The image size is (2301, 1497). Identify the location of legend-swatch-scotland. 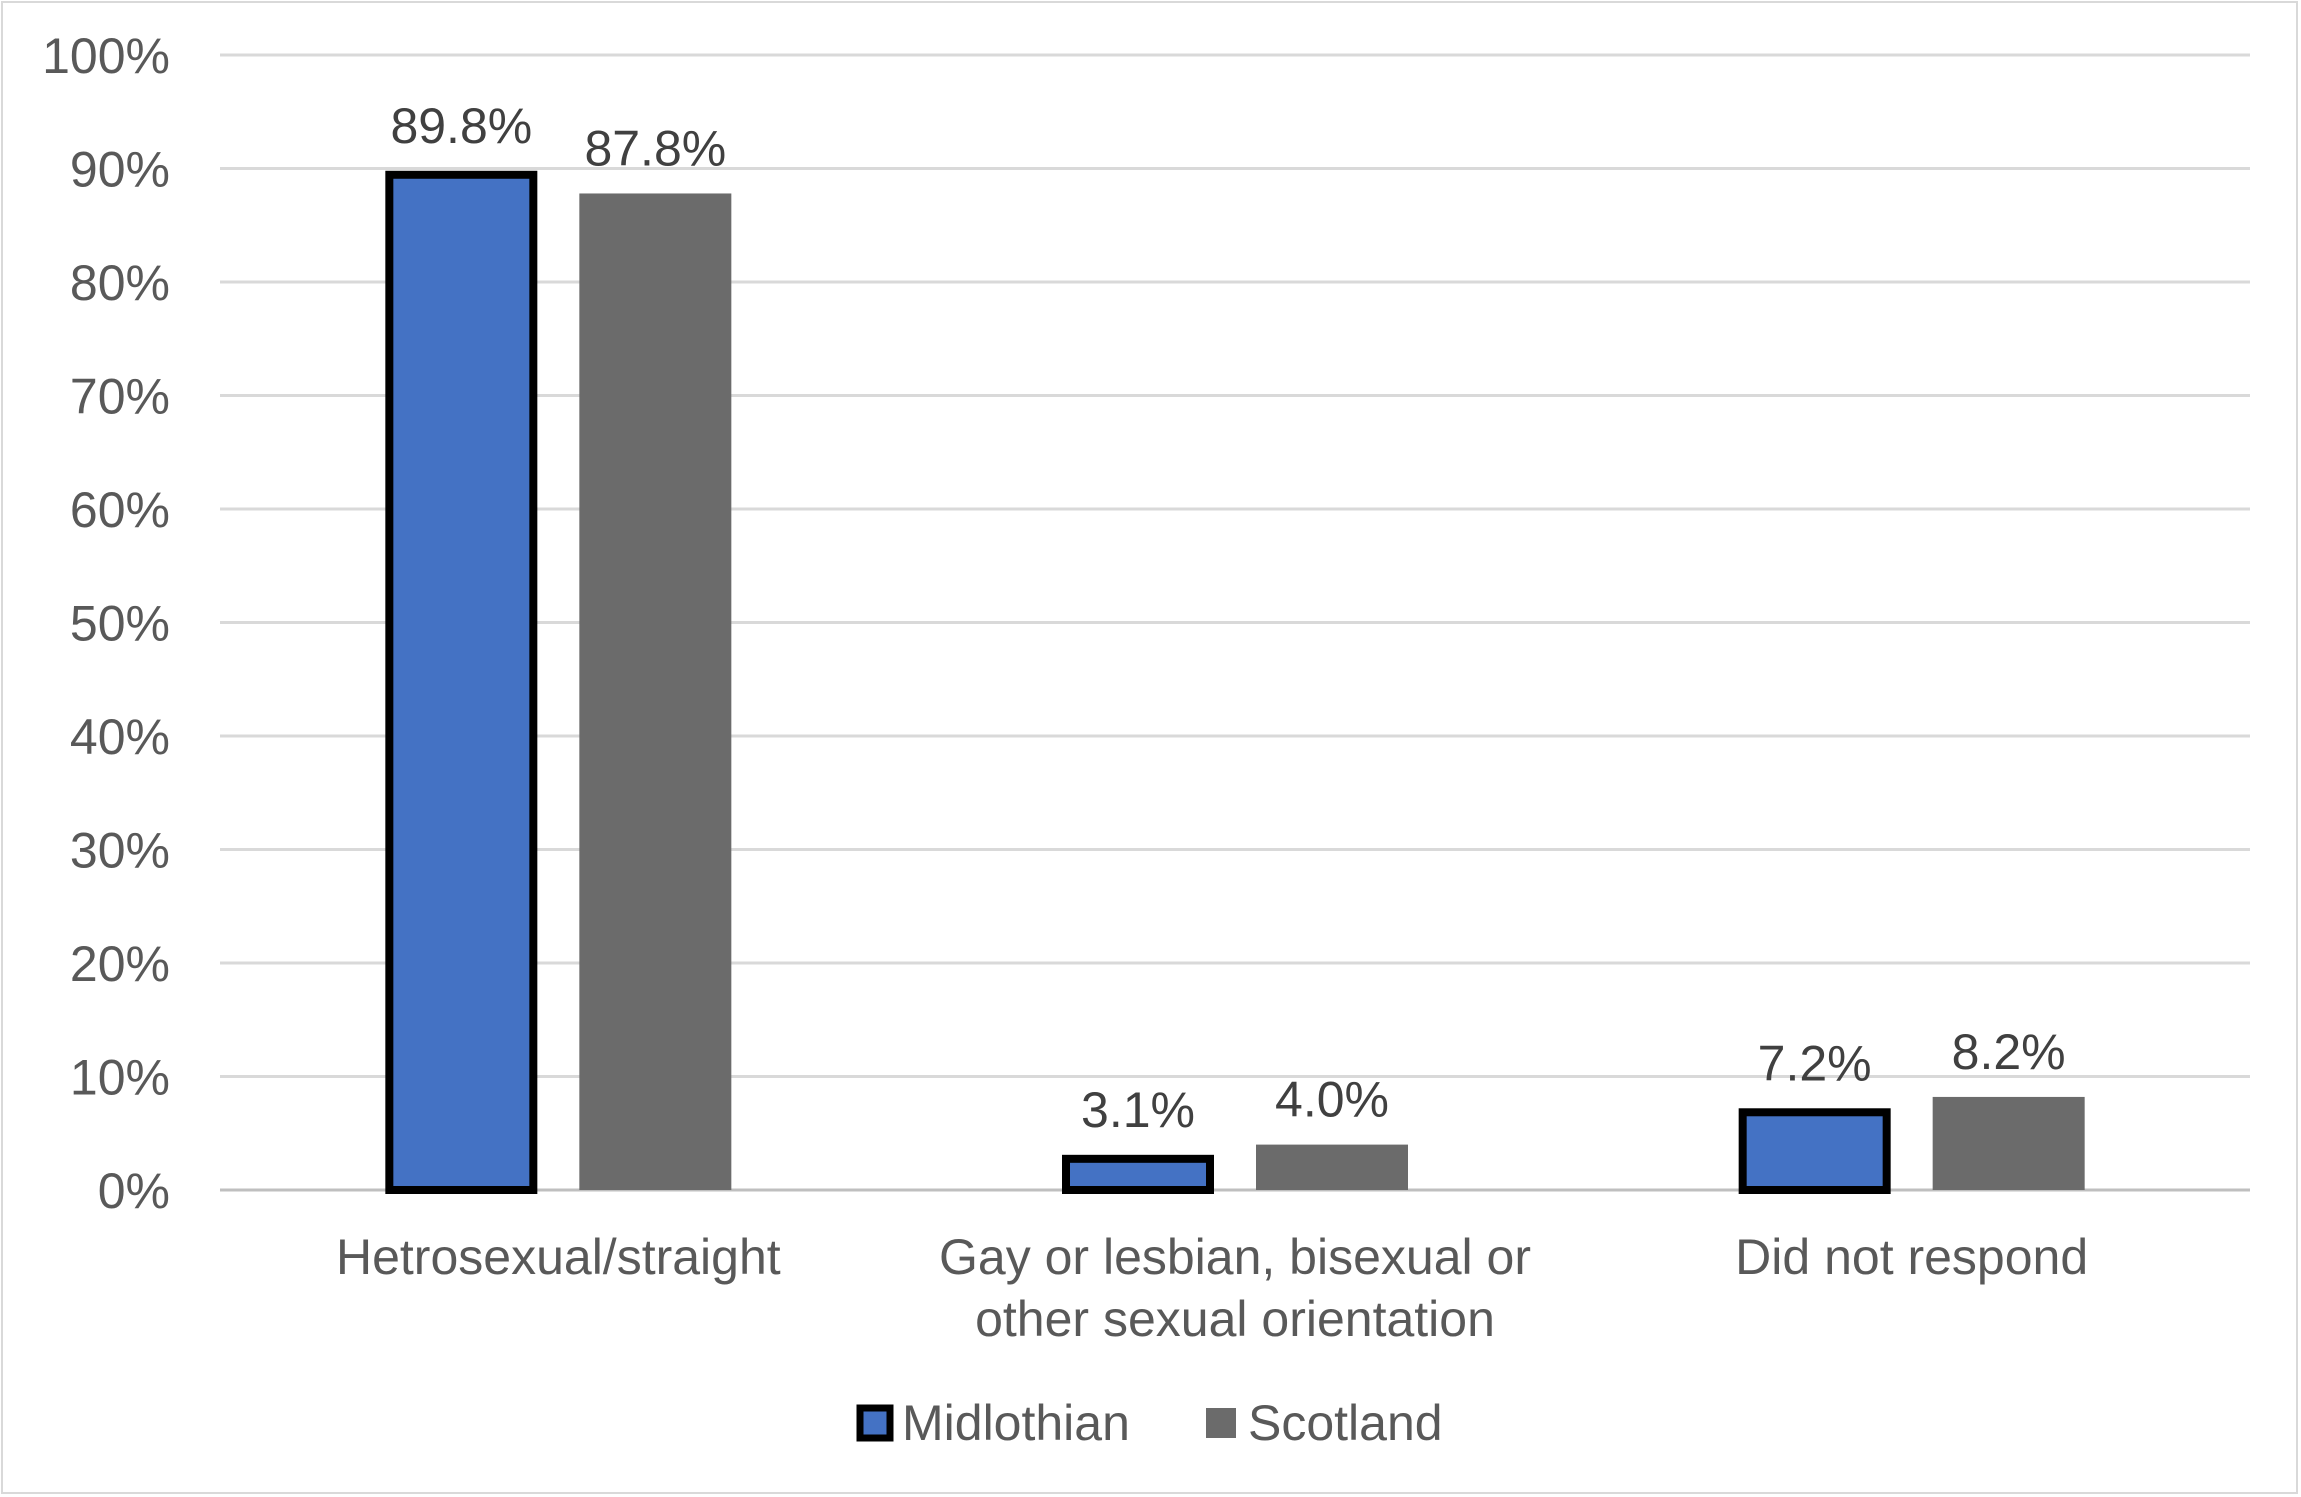
(1221, 1423).